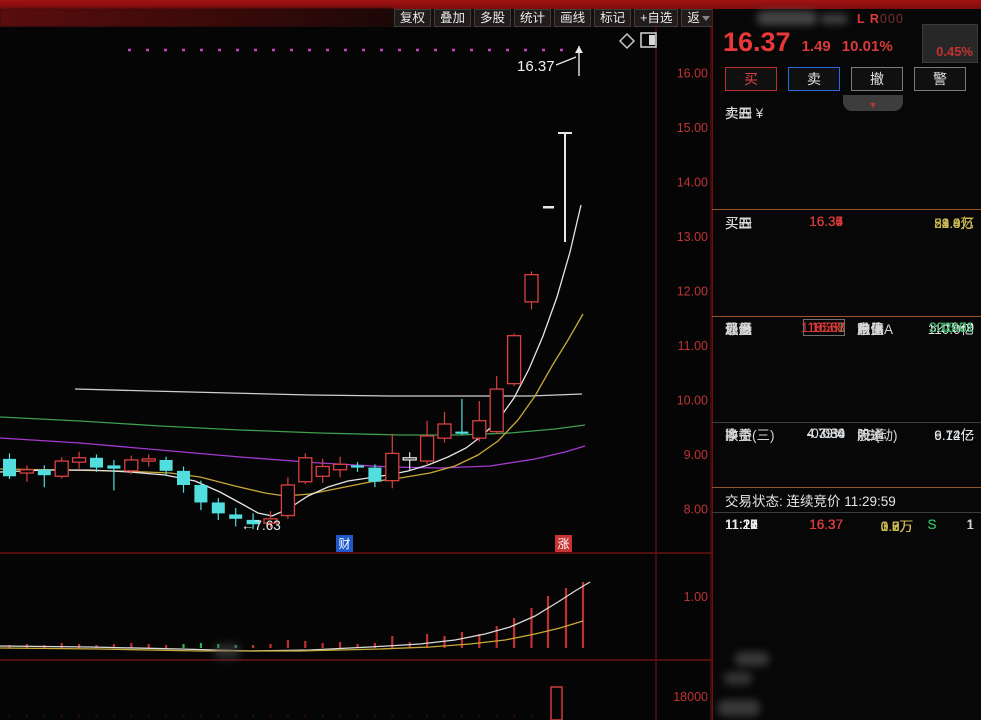 This screenshot has width=981, height=720. What do you see at coordinates (563, 543) in the screenshot?
I see `svg-text: 涨` at bounding box center [563, 543].